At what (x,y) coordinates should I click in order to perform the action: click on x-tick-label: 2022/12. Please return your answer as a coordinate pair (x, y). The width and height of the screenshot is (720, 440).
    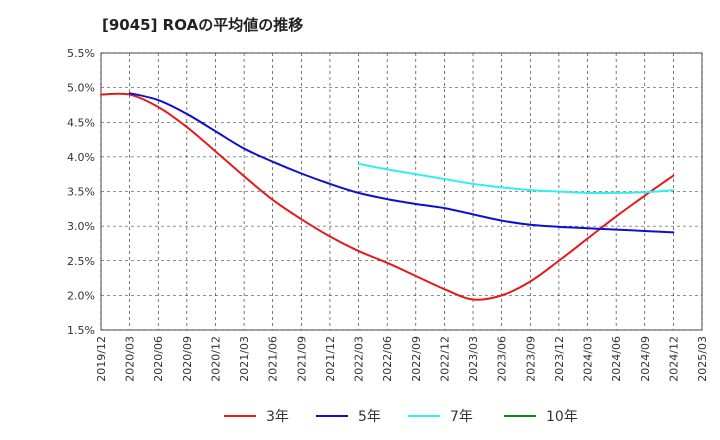
    Looking at the image, I should click on (444, 359).